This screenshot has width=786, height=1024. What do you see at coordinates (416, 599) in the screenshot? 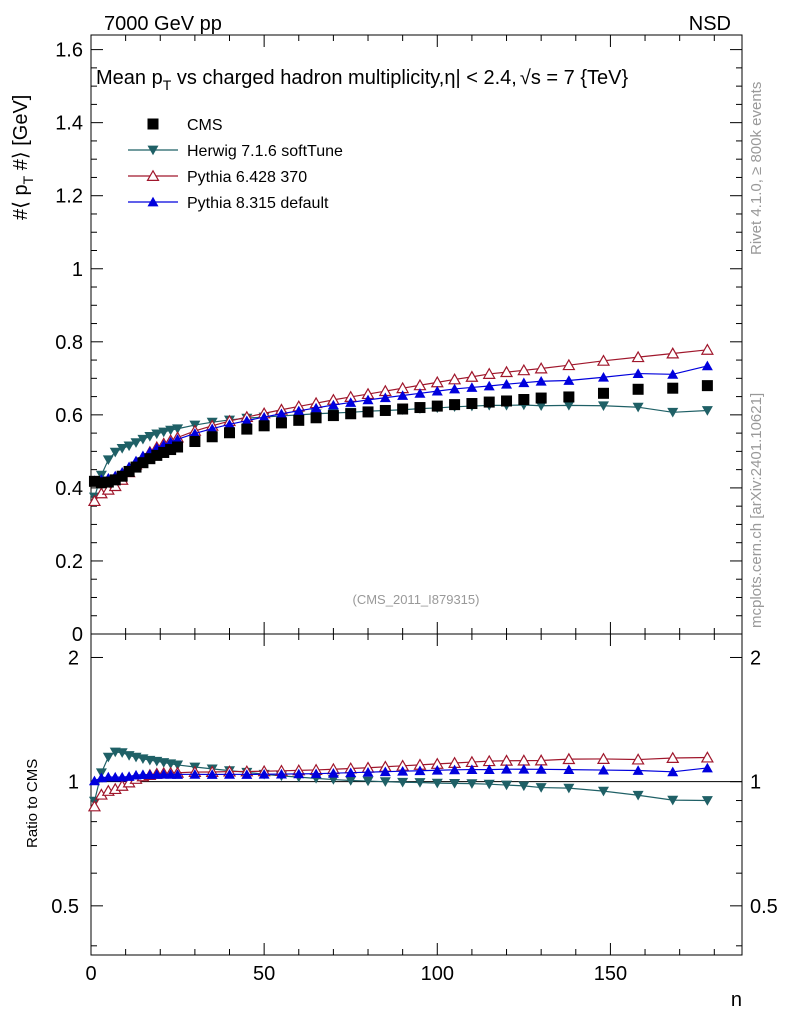
I see `analysis-tag: (CMS_2011_I879315)` at bounding box center [416, 599].